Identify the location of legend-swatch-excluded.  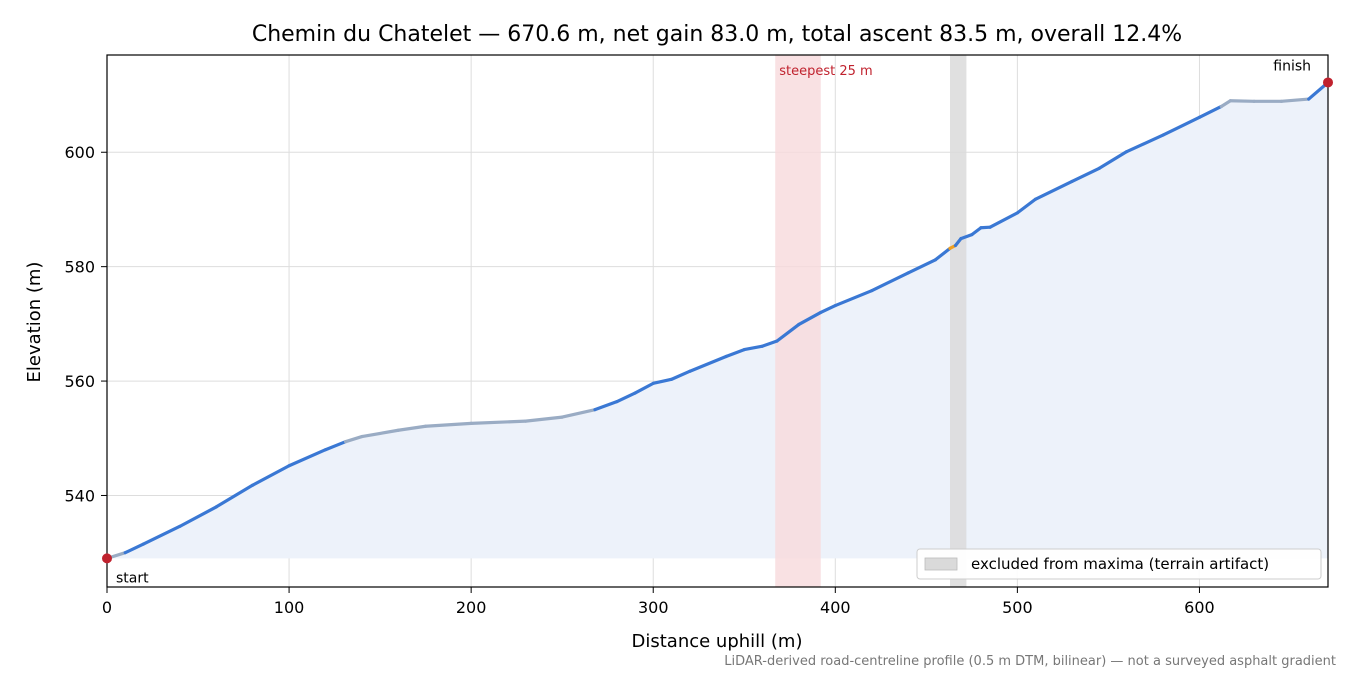
(941, 564).